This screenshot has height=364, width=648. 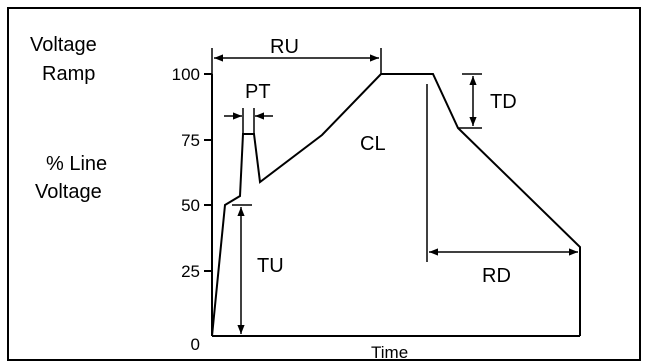 I want to click on y-tick-label-25: 25, so click(x=190, y=271).